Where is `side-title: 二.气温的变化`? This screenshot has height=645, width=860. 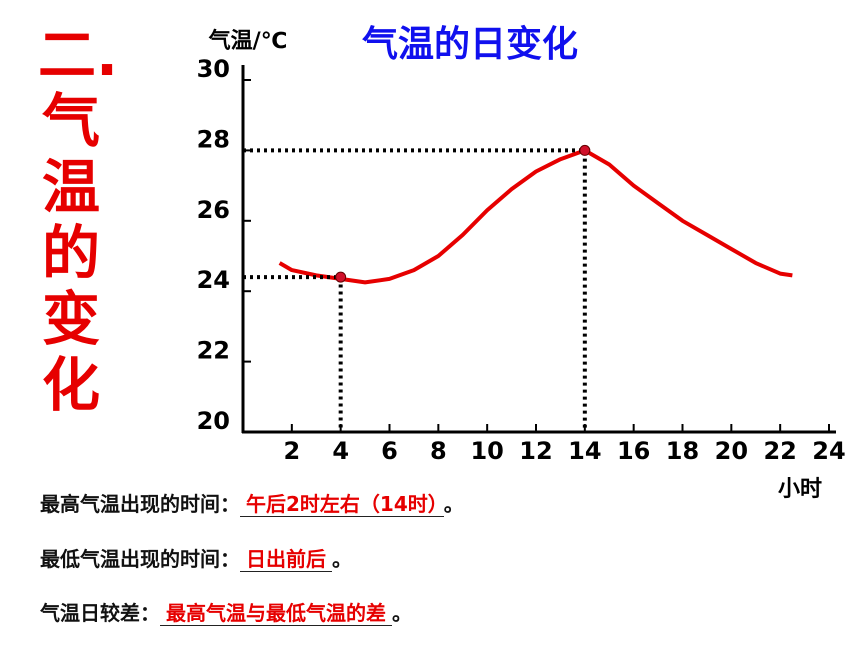
side-title: 二.气温的变化 is located at coordinates (78, 220).